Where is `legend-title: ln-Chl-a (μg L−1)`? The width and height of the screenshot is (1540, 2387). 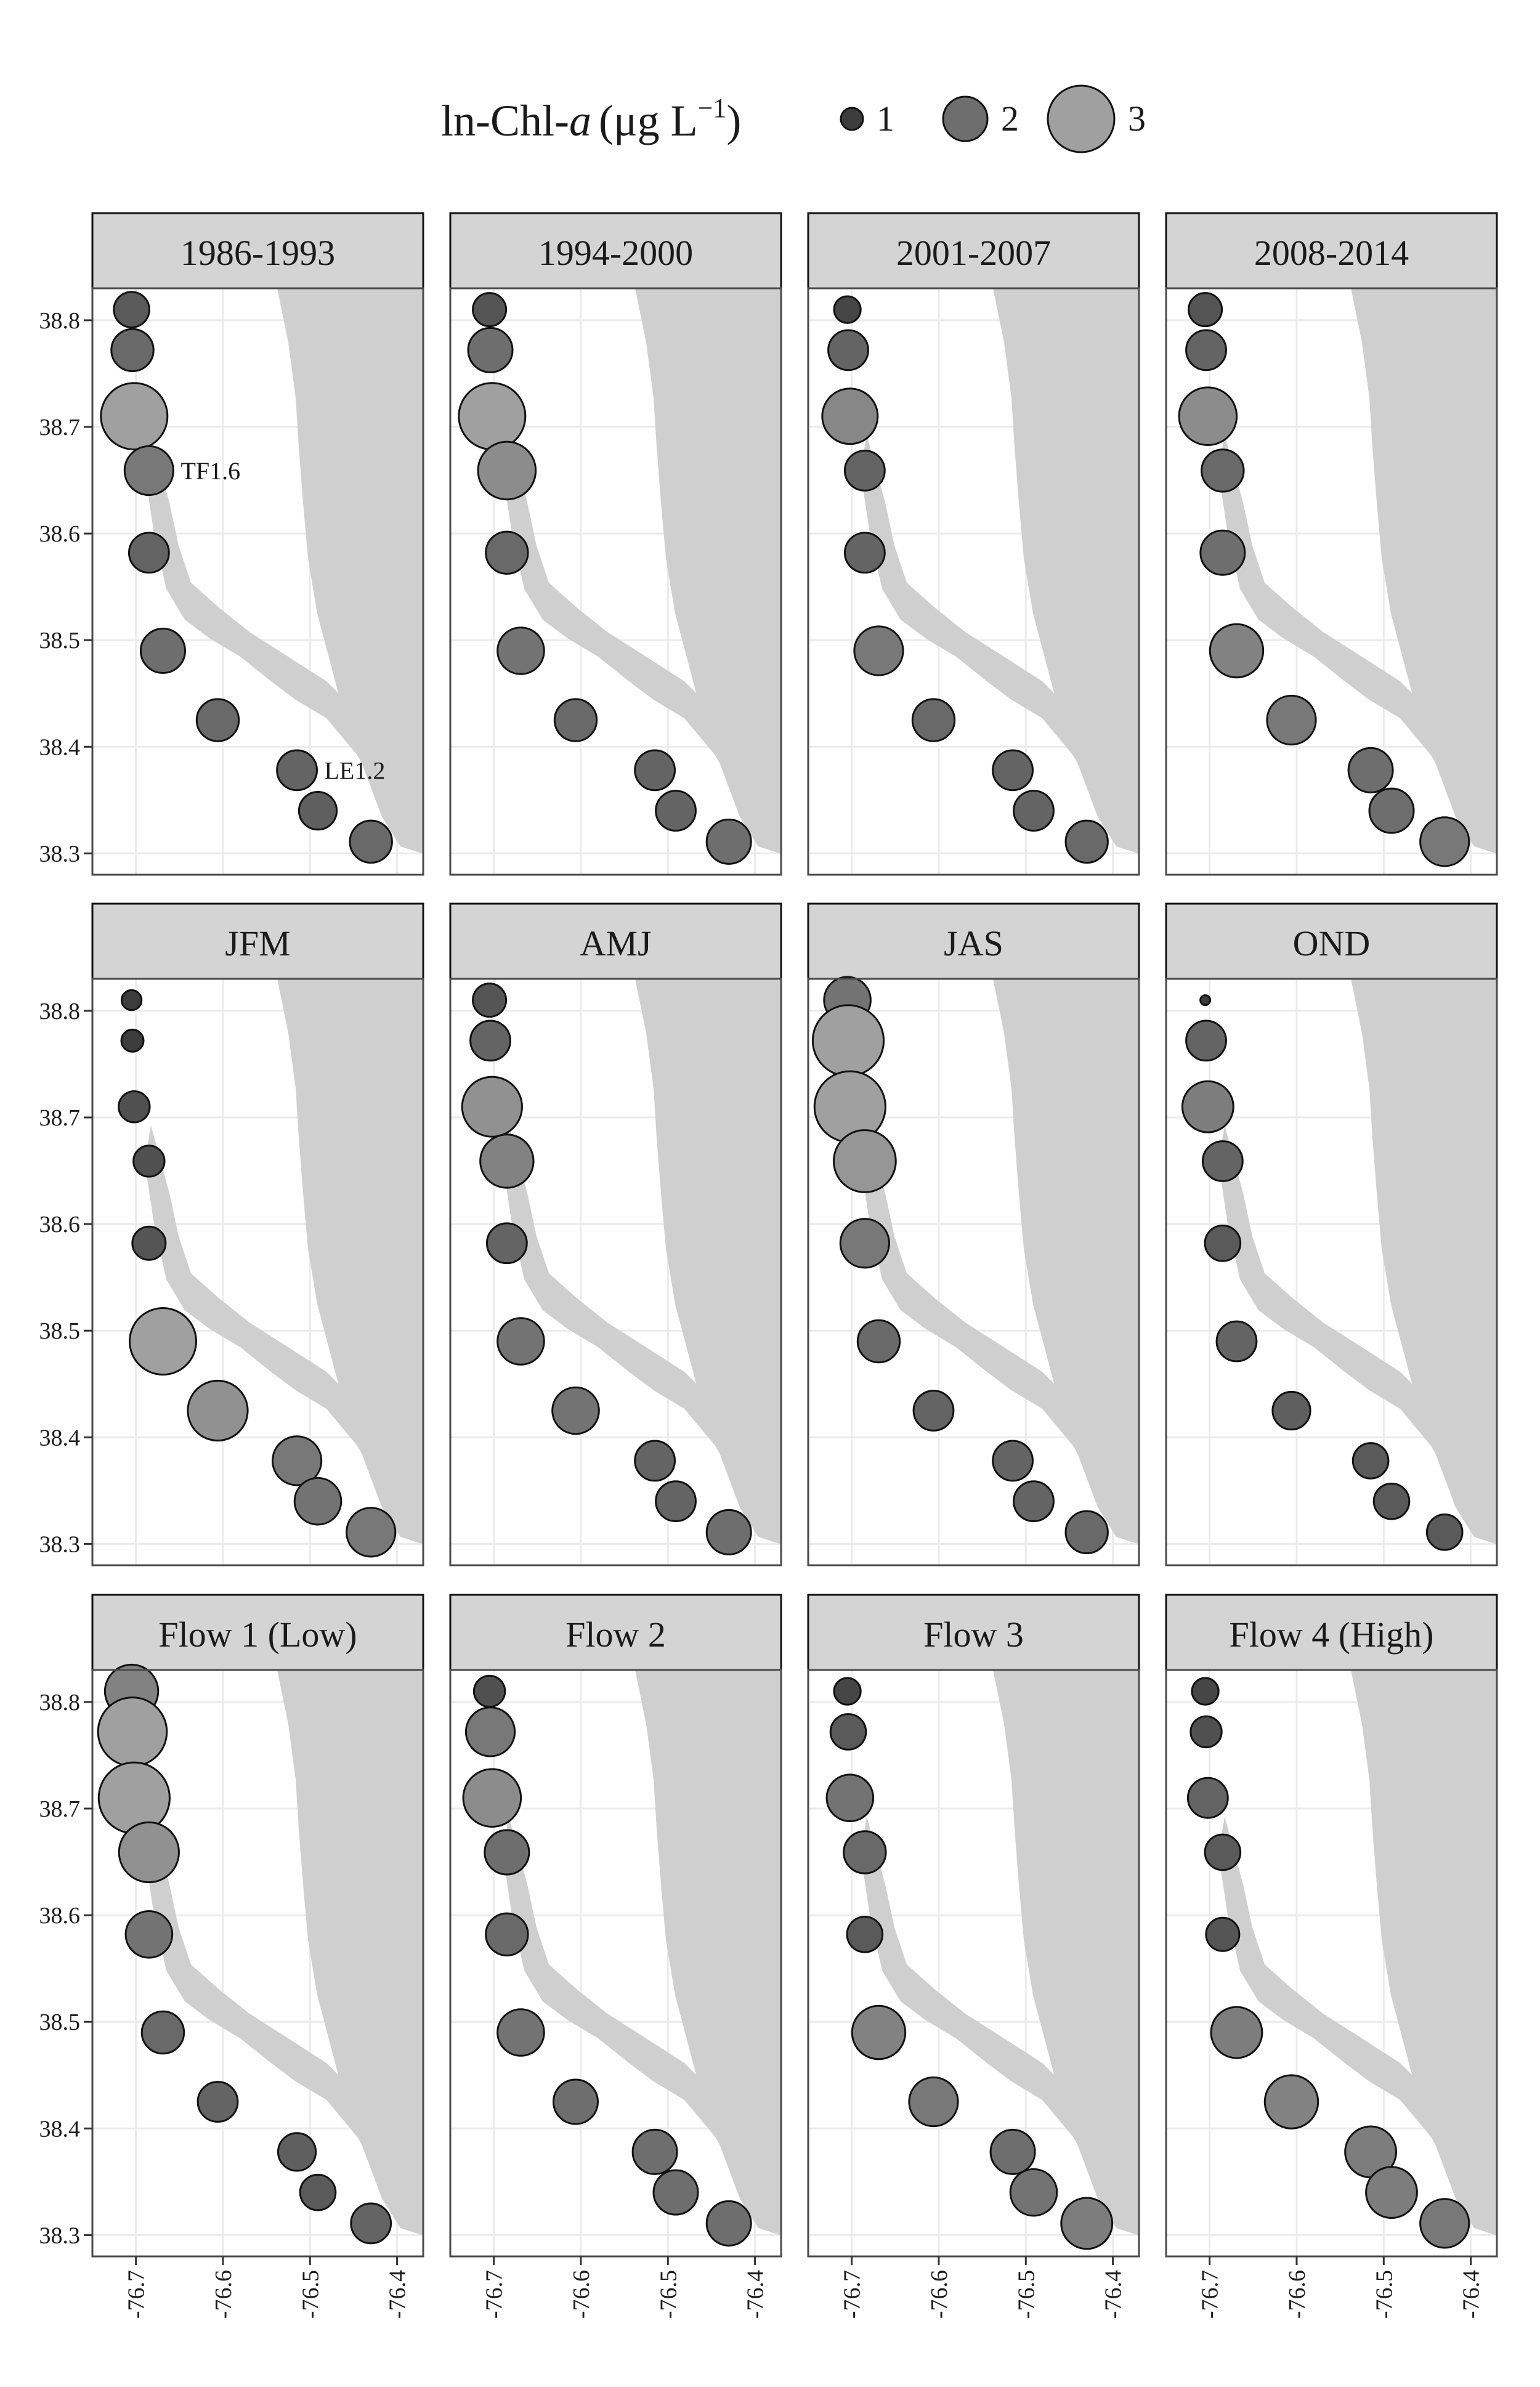
legend-title: ln-Chl-a (μg L−1) is located at coordinates (591, 119).